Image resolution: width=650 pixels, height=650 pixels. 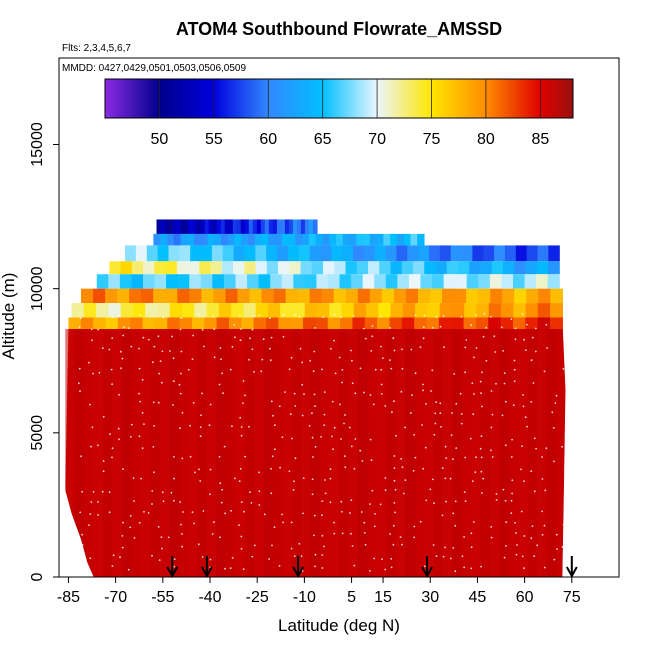 What do you see at coordinates (427, 572) in the screenshot?
I see `descent-arrow-head` at bounding box center [427, 572].